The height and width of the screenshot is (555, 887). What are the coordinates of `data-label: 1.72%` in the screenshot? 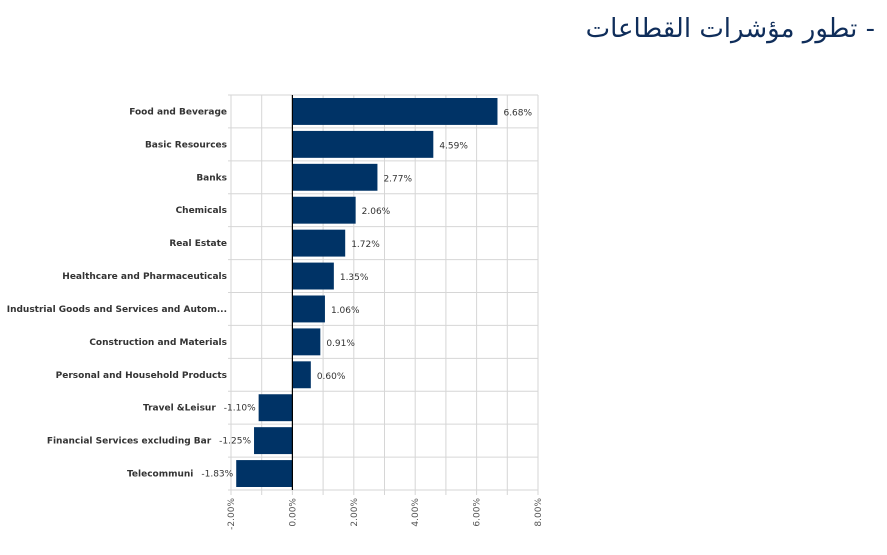 It's located at (365, 245).